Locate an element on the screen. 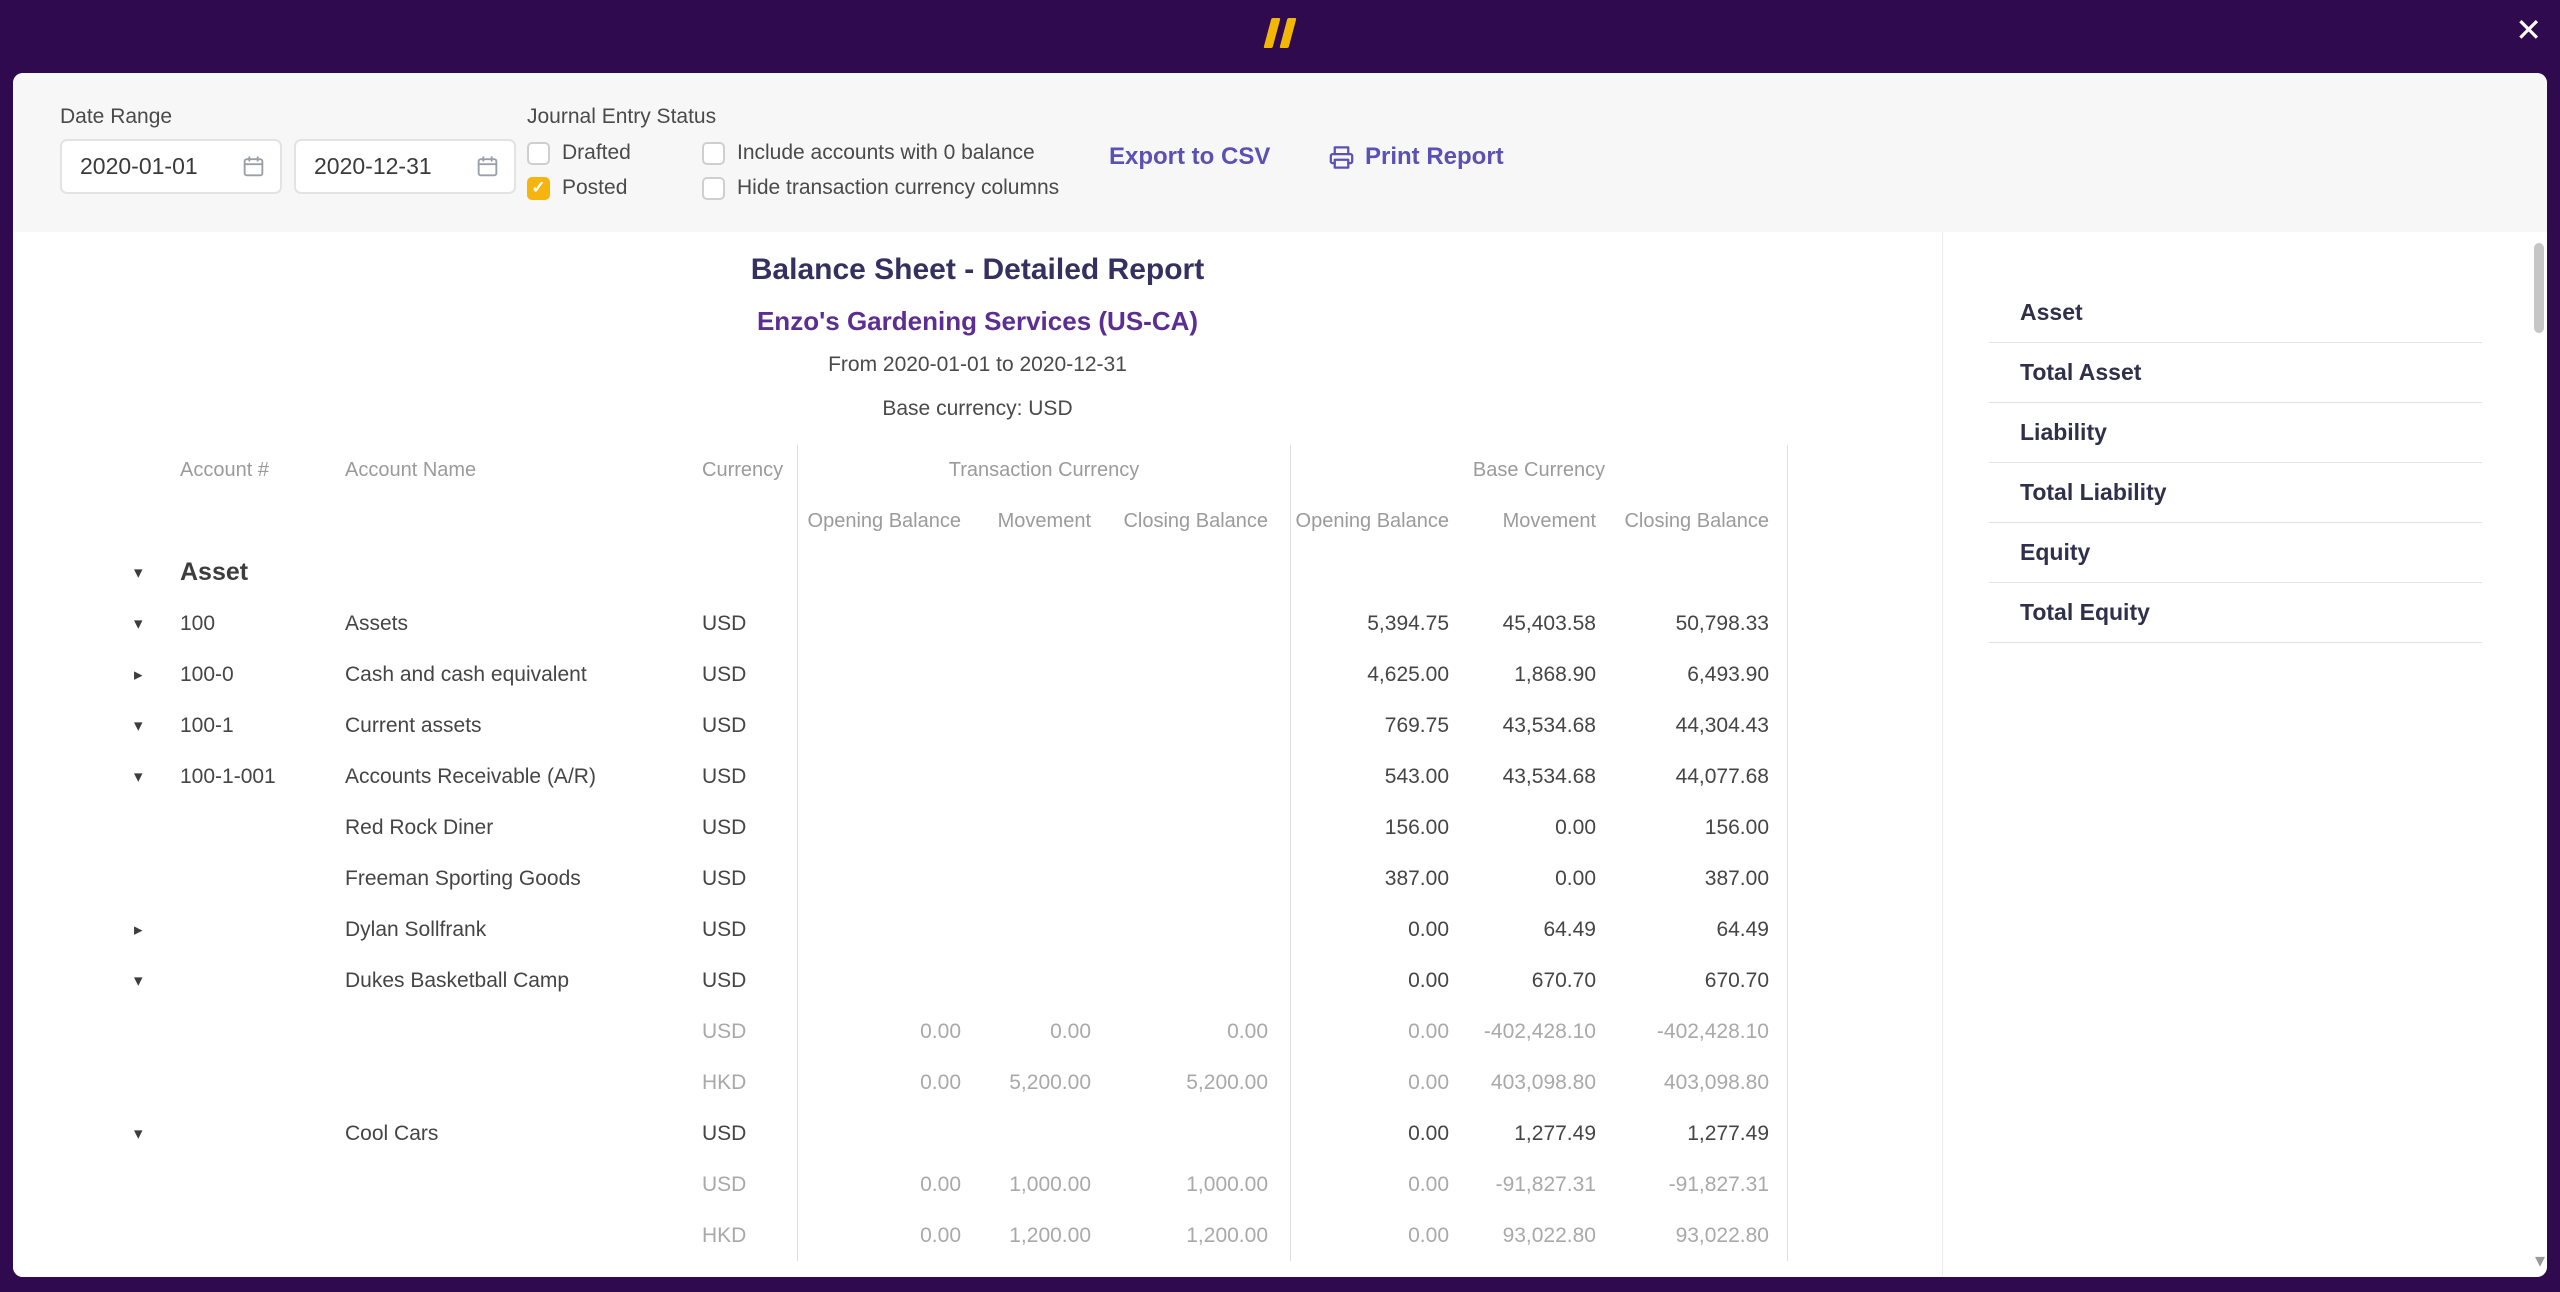 The width and height of the screenshot is (2560, 1292). bc-closing-balance-cell: 64.49 is located at coordinates (1704, 929).